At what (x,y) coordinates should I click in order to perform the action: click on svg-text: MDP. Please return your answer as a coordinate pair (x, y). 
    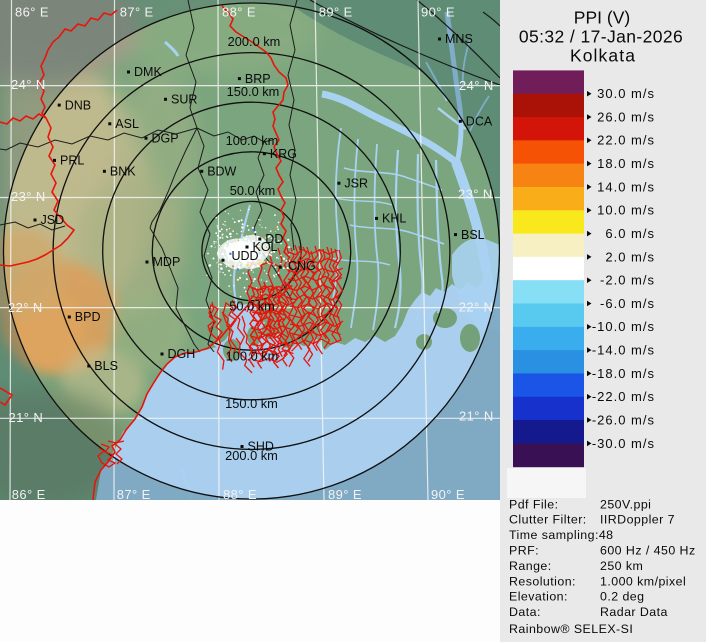
    Looking at the image, I should click on (167, 262).